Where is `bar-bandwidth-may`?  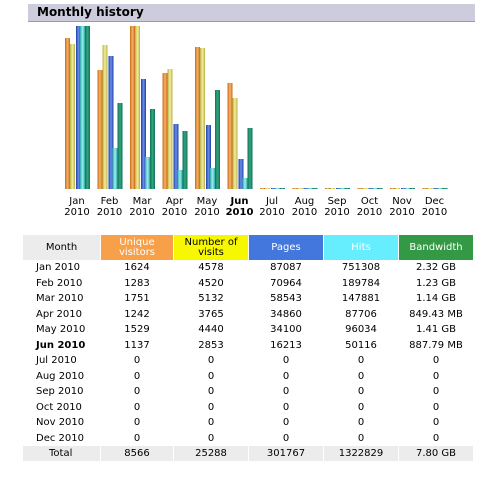
bar-bandwidth-may is located at coordinates (217, 139).